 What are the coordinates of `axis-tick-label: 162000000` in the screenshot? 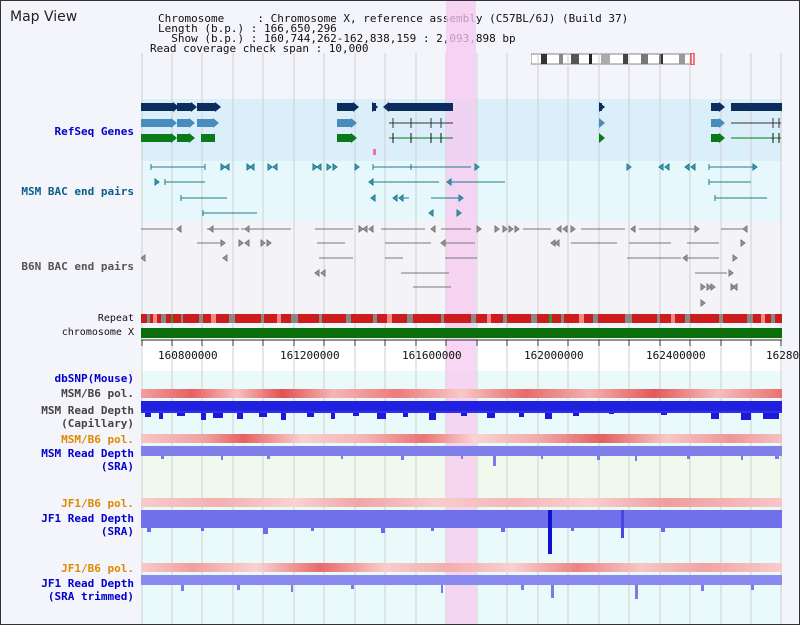 It's located at (554, 355).